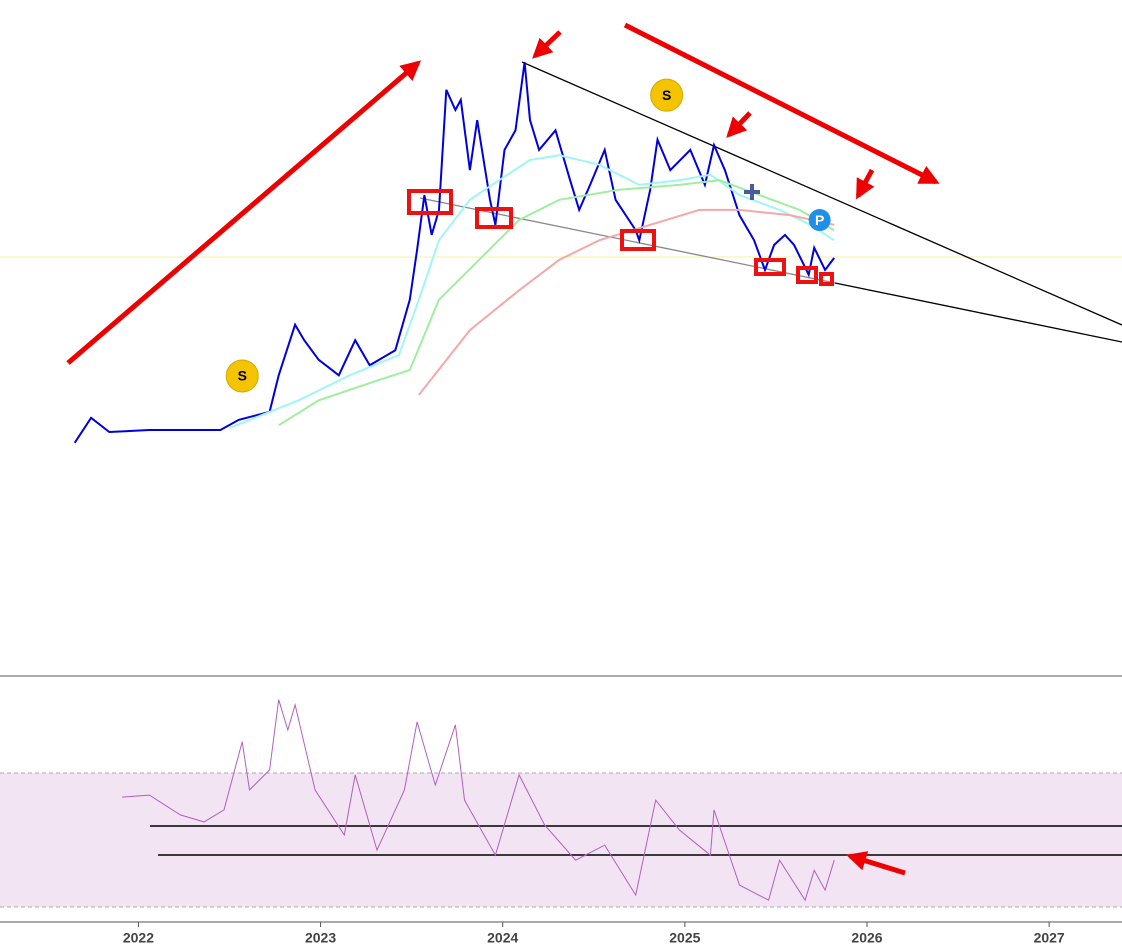 Image resolution: width=1122 pixels, height=952 pixels. I want to click on x-tick-label: 2022, so click(138, 938).